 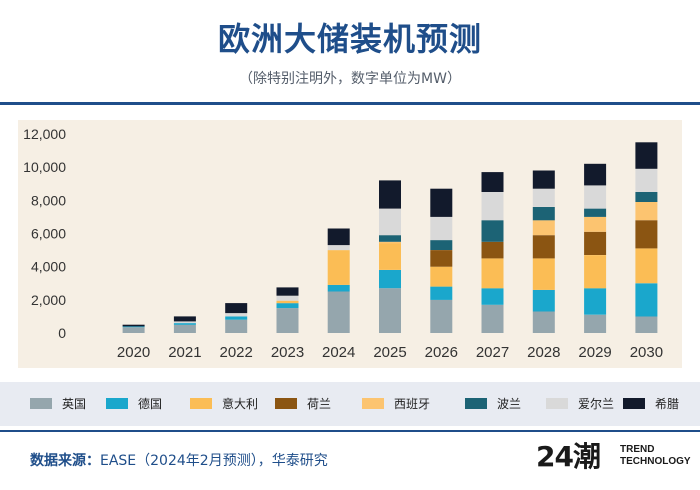 What do you see at coordinates (74, 404) in the screenshot?
I see `legend-label: 英国` at bounding box center [74, 404].